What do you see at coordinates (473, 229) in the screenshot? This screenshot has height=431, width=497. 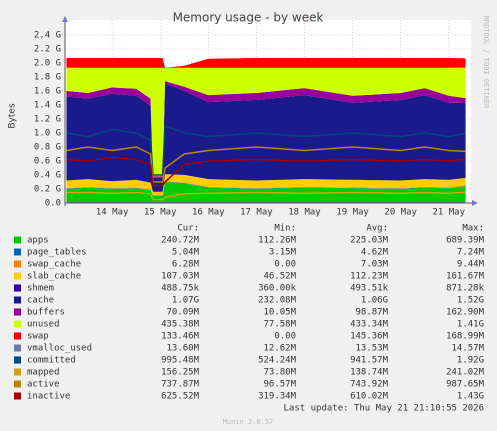 I see `legend-header: Max:` at bounding box center [473, 229].